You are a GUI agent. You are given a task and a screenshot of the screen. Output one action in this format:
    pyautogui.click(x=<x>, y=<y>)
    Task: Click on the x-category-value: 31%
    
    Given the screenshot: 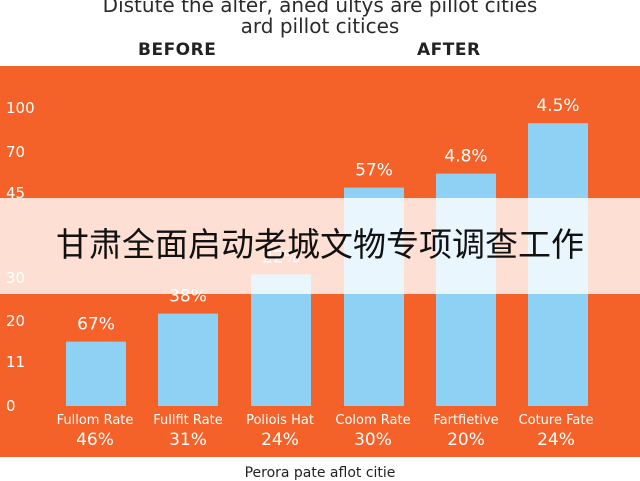 What is the action you would take?
    pyautogui.click(x=188, y=440)
    